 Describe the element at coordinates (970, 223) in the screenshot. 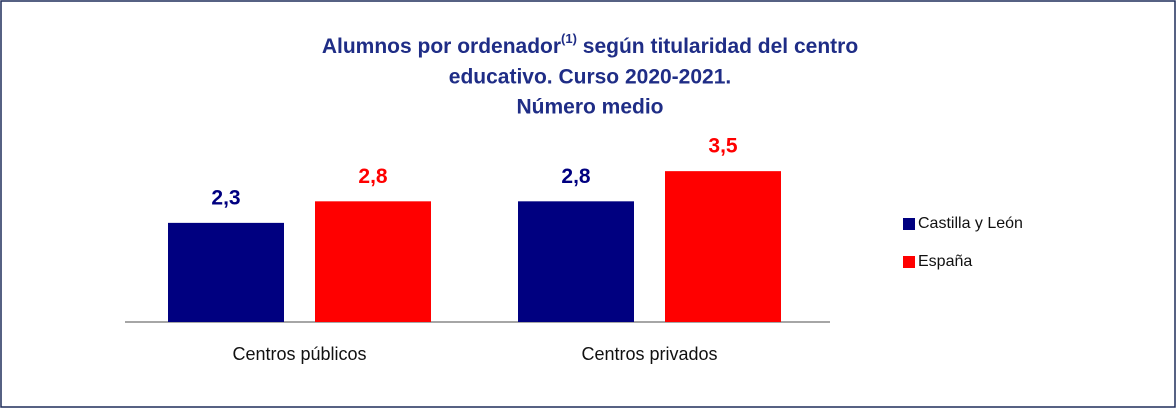

I see `legend-label: Castilla y León` at that location.